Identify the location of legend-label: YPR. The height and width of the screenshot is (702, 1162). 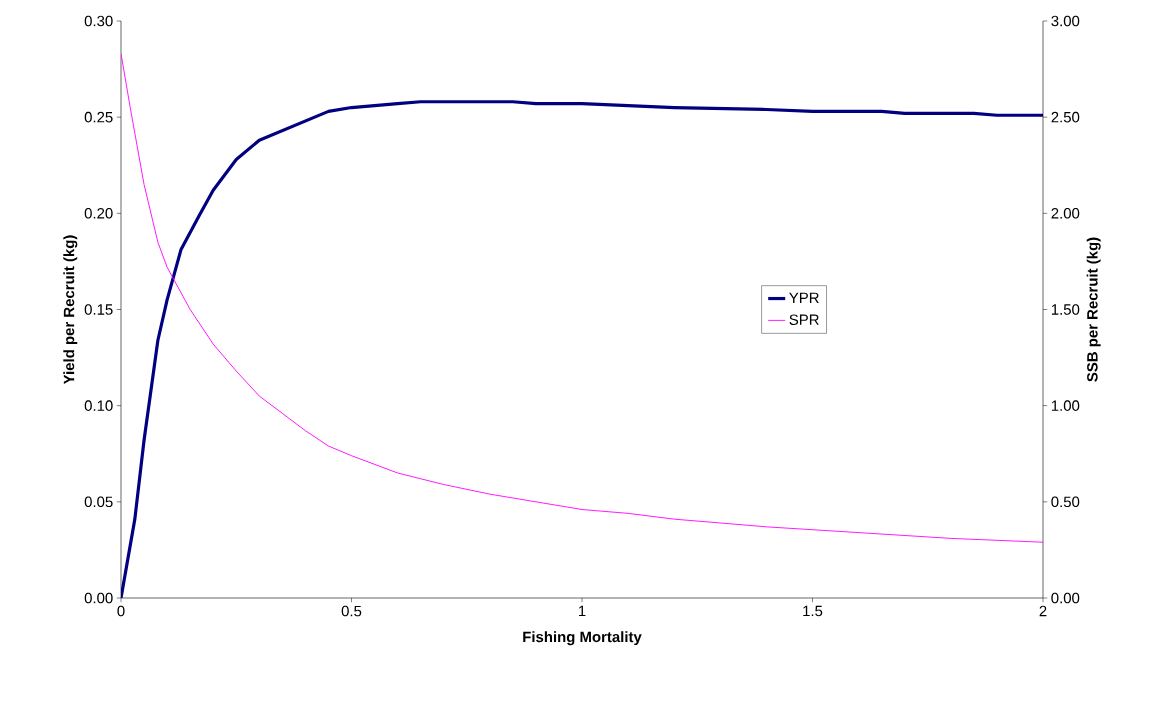
(804, 297).